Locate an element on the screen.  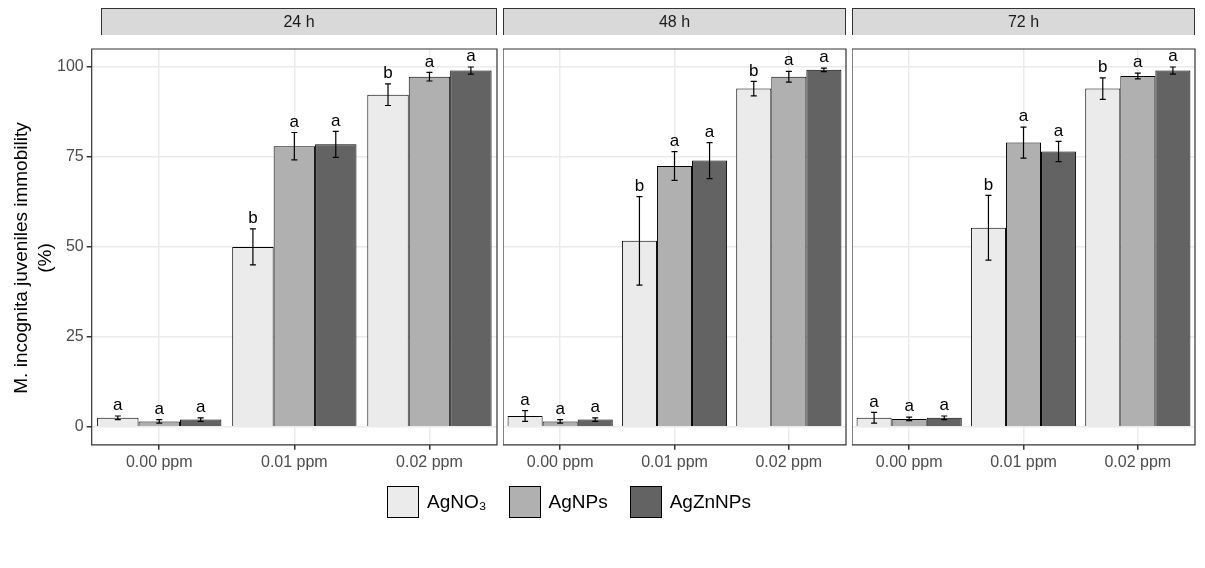
chart-title: 72 h is located at coordinates (1023, 21).